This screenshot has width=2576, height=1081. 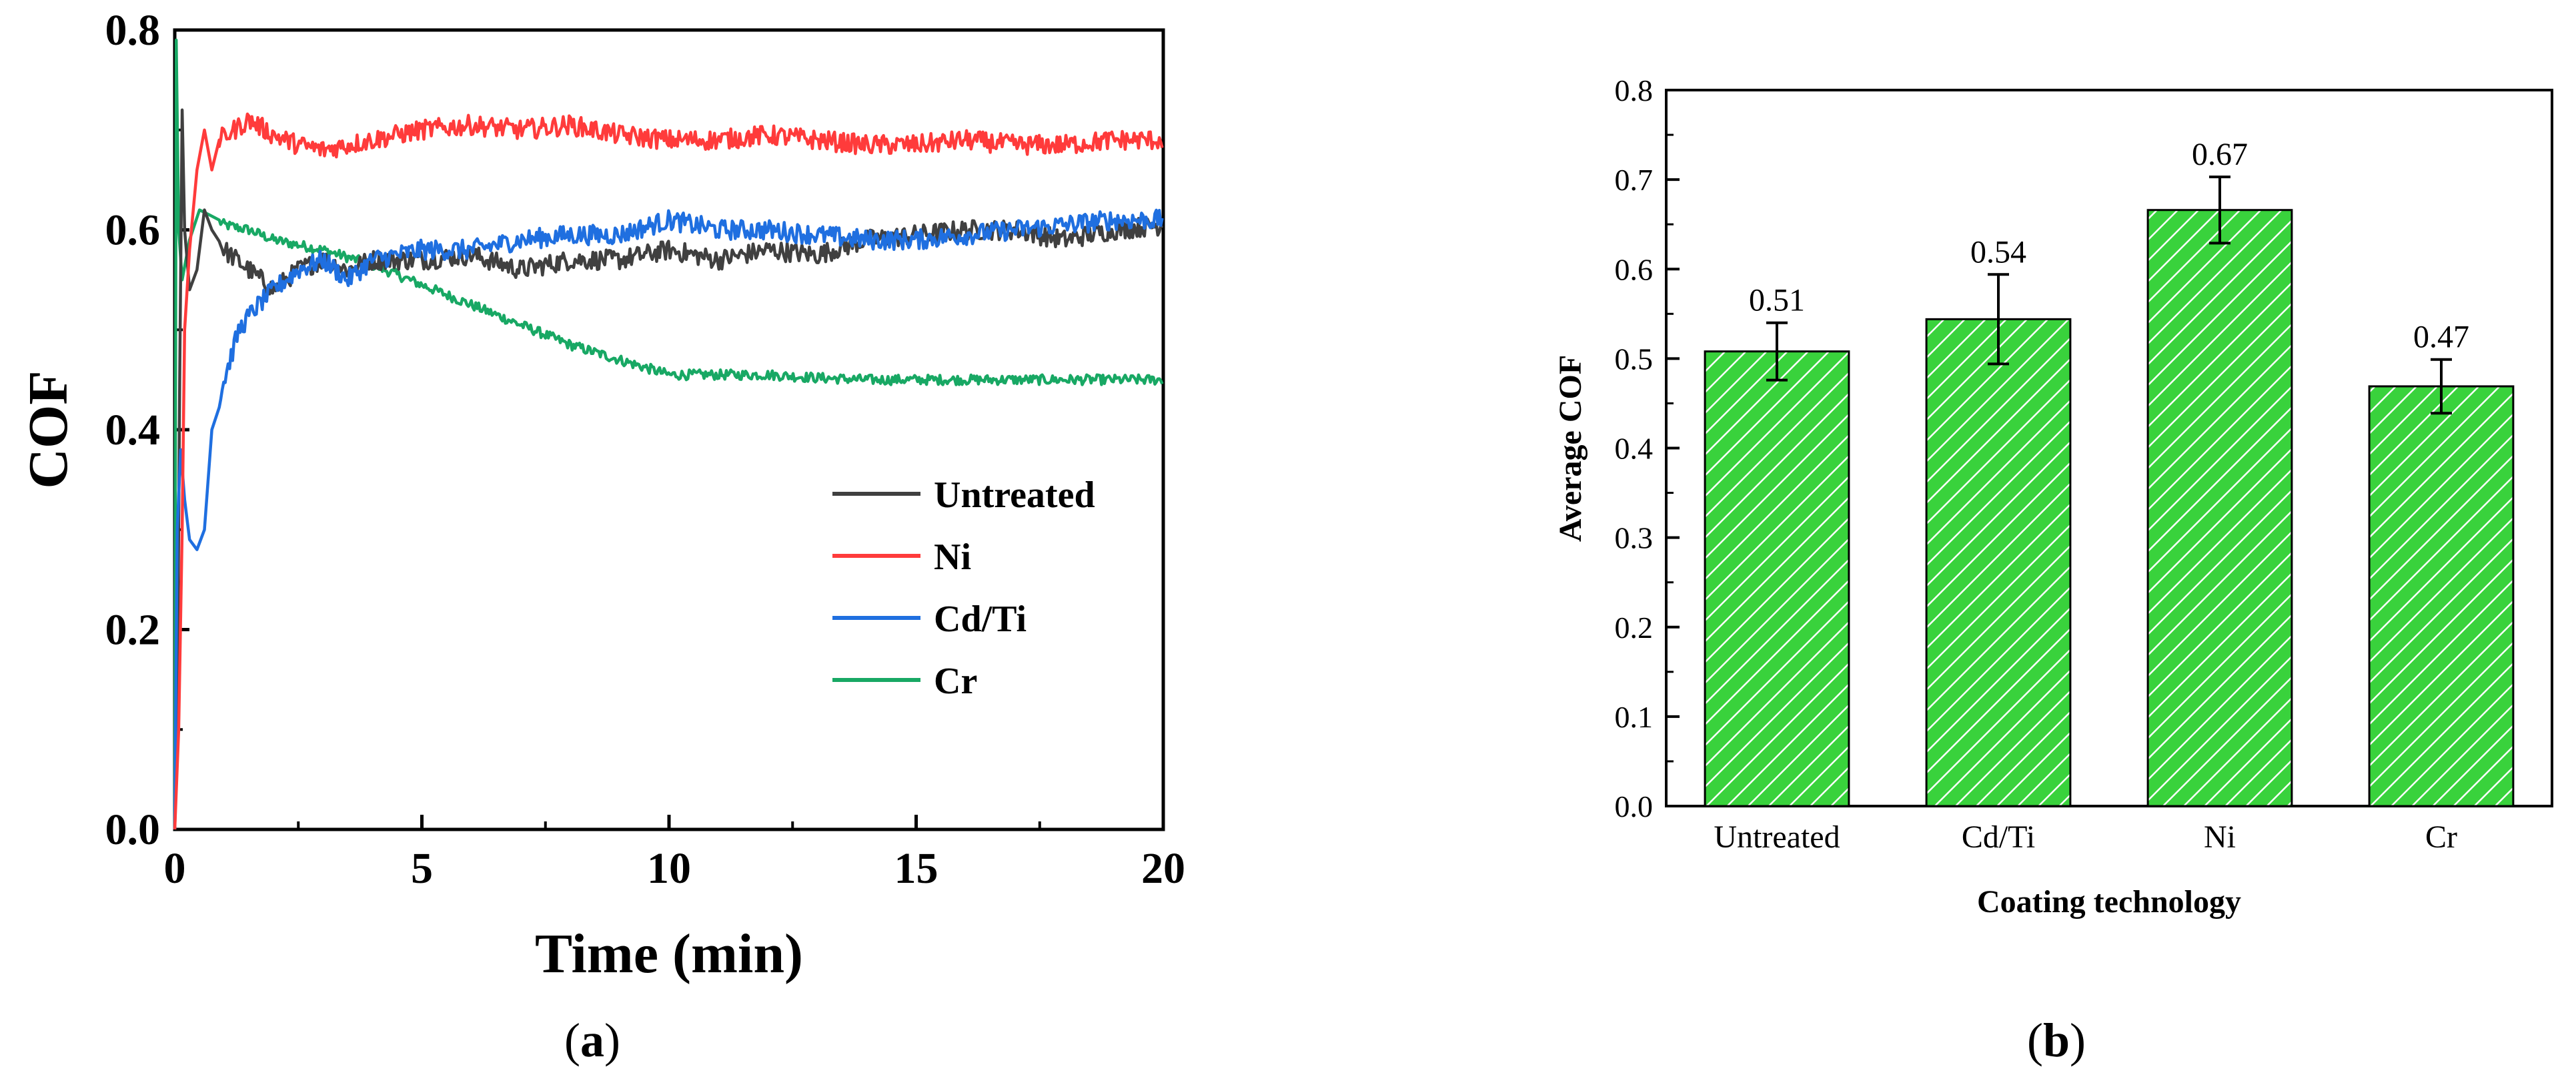 What do you see at coordinates (1634, 180) in the screenshot?
I see `y-tick-label-b: 0.7` at bounding box center [1634, 180].